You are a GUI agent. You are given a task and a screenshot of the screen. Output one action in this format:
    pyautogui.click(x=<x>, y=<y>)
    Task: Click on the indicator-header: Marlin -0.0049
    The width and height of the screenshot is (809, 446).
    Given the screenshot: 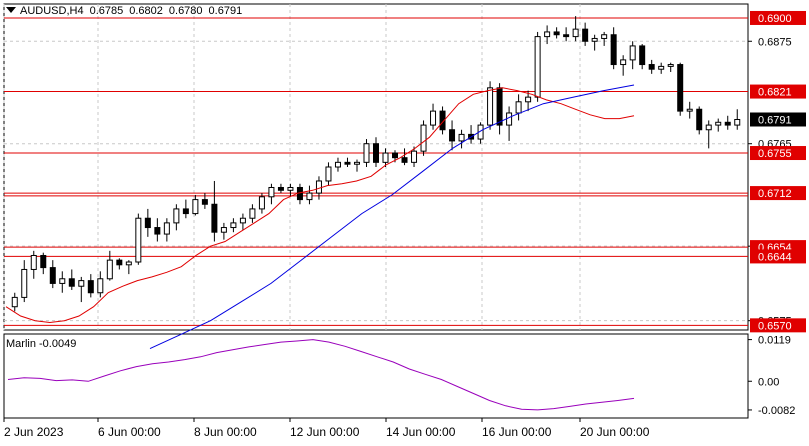 What is the action you would take?
    pyautogui.click(x=41, y=344)
    